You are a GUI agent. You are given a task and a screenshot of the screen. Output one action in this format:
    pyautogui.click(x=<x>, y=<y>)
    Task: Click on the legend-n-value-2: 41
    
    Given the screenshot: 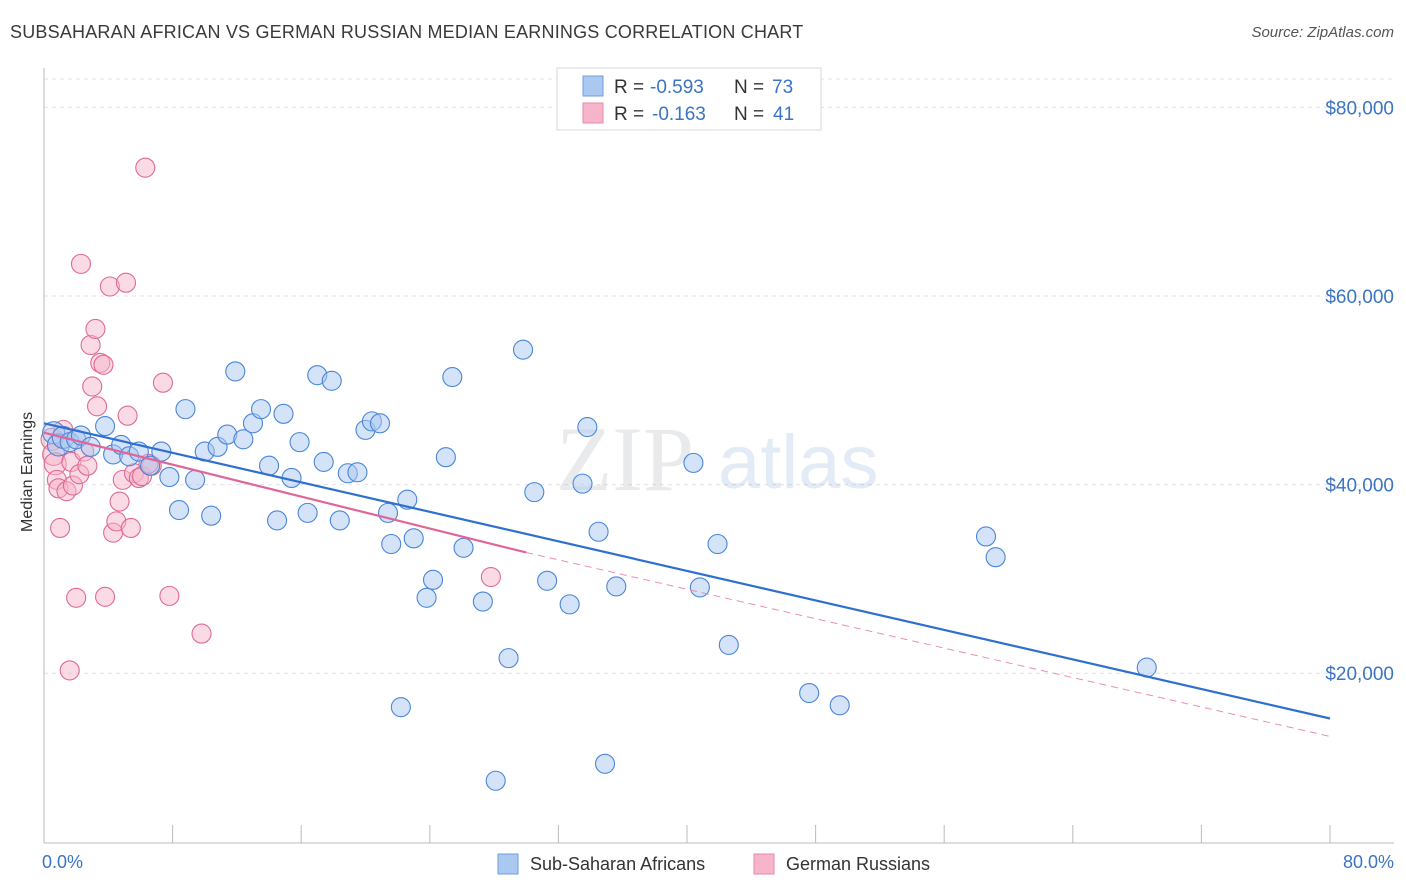 What is the action you would take?
    pyautogui.click(x=783, y=114)
    